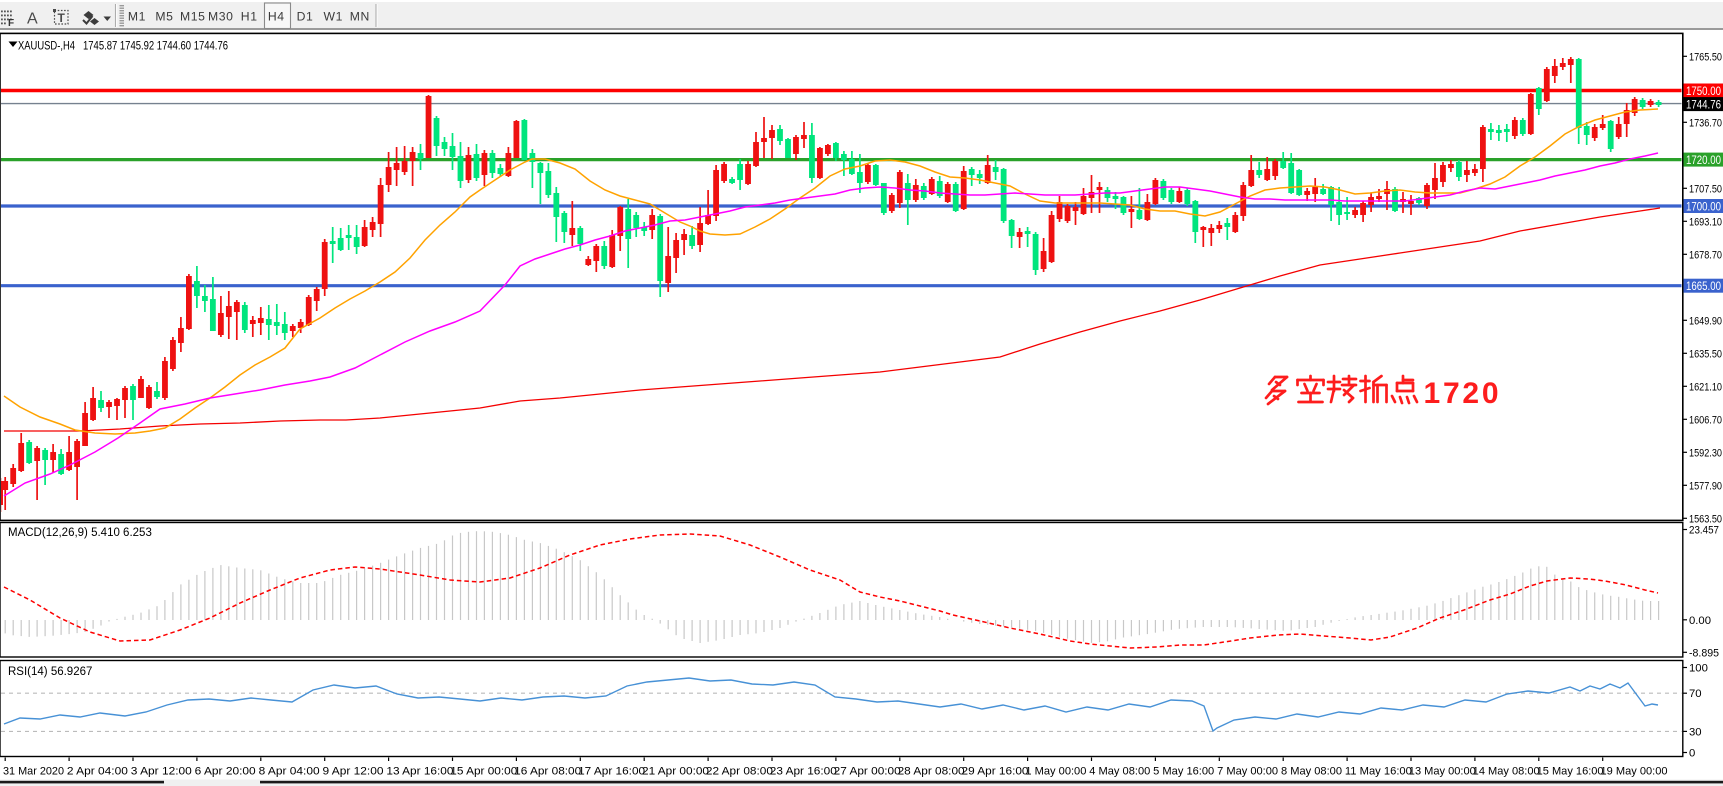 Image resolution: width=1723 pixels, height=786 pixels. I want to click on svg-text: 27 Apr 00:00, so click(867, 772).